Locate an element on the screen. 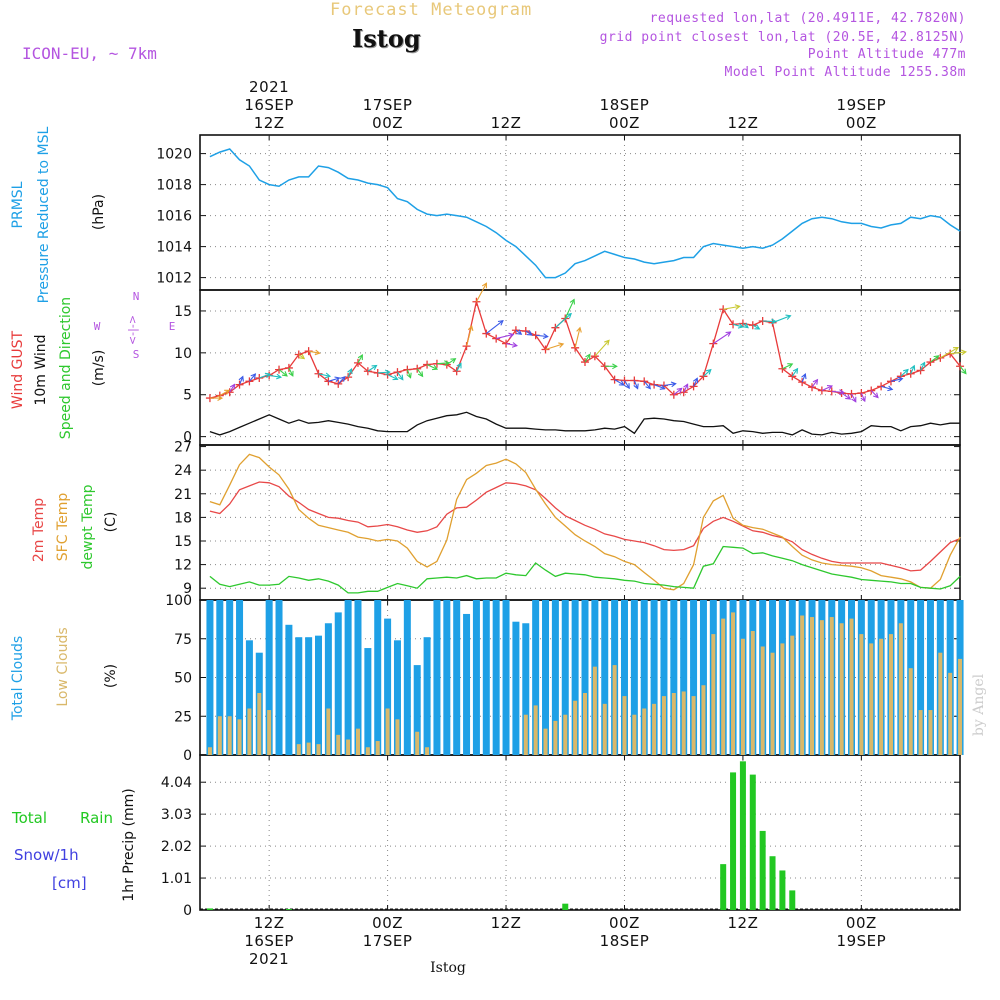 The height and width of the screenshot is (1000, 1000). compass-w: W is located at coordinates (97, 326).